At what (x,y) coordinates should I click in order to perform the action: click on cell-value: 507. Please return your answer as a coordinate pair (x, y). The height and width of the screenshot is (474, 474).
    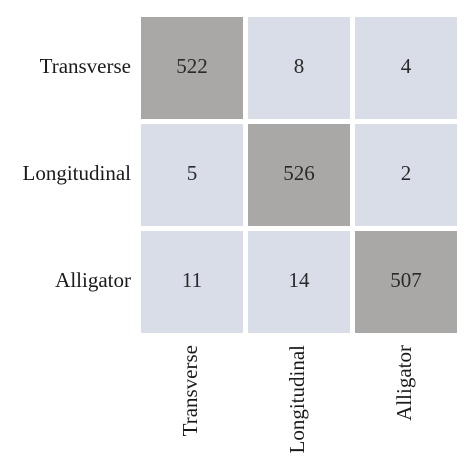
    Looking at the image, I should click on (406, 280).